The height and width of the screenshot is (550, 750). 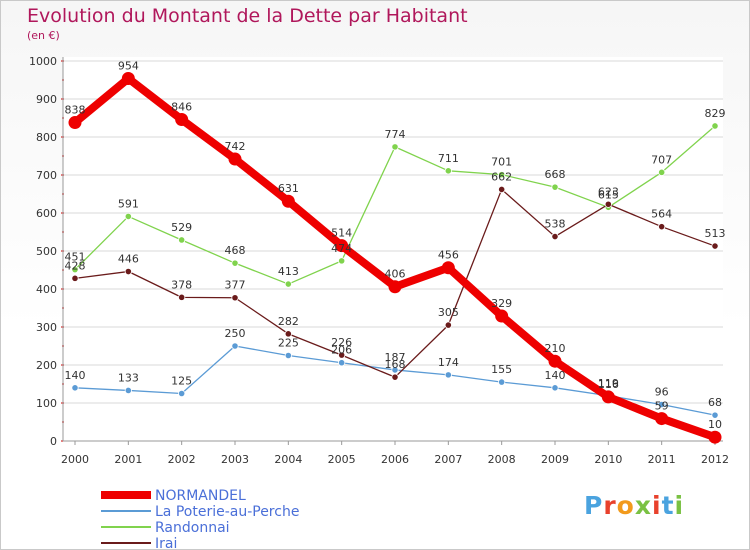 What do you see at coordinates (227, 512) in the screenshot?
I see `legend-label: La Poterie-au-Perche` at bounding box center [227, 512].